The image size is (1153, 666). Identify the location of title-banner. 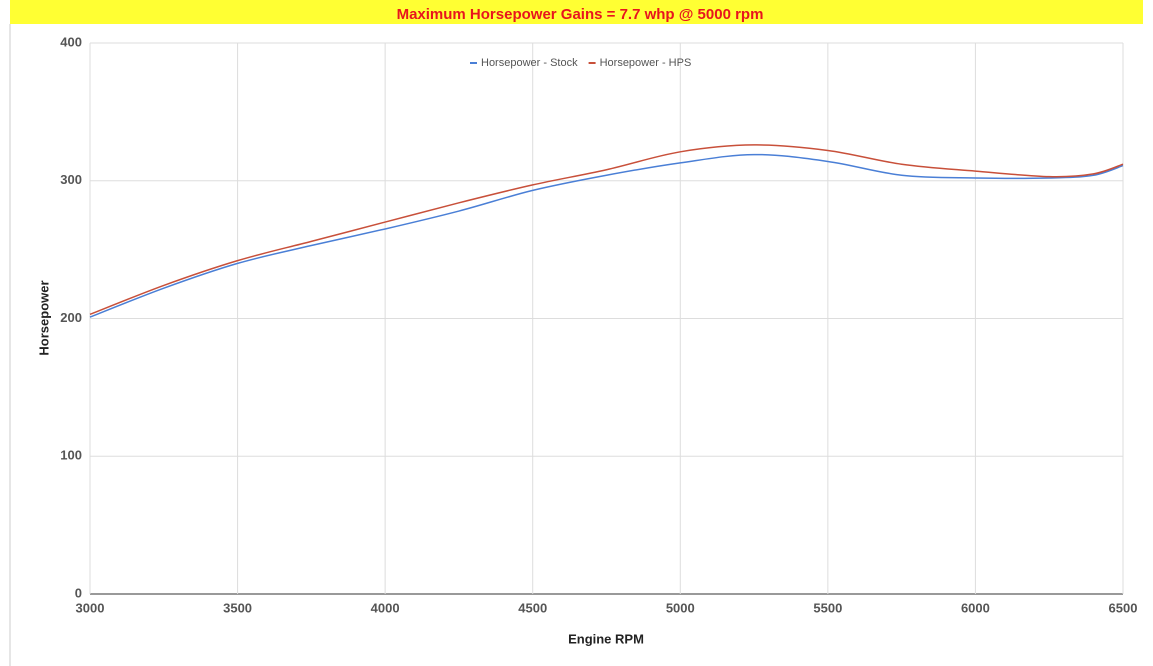
(576, 12).